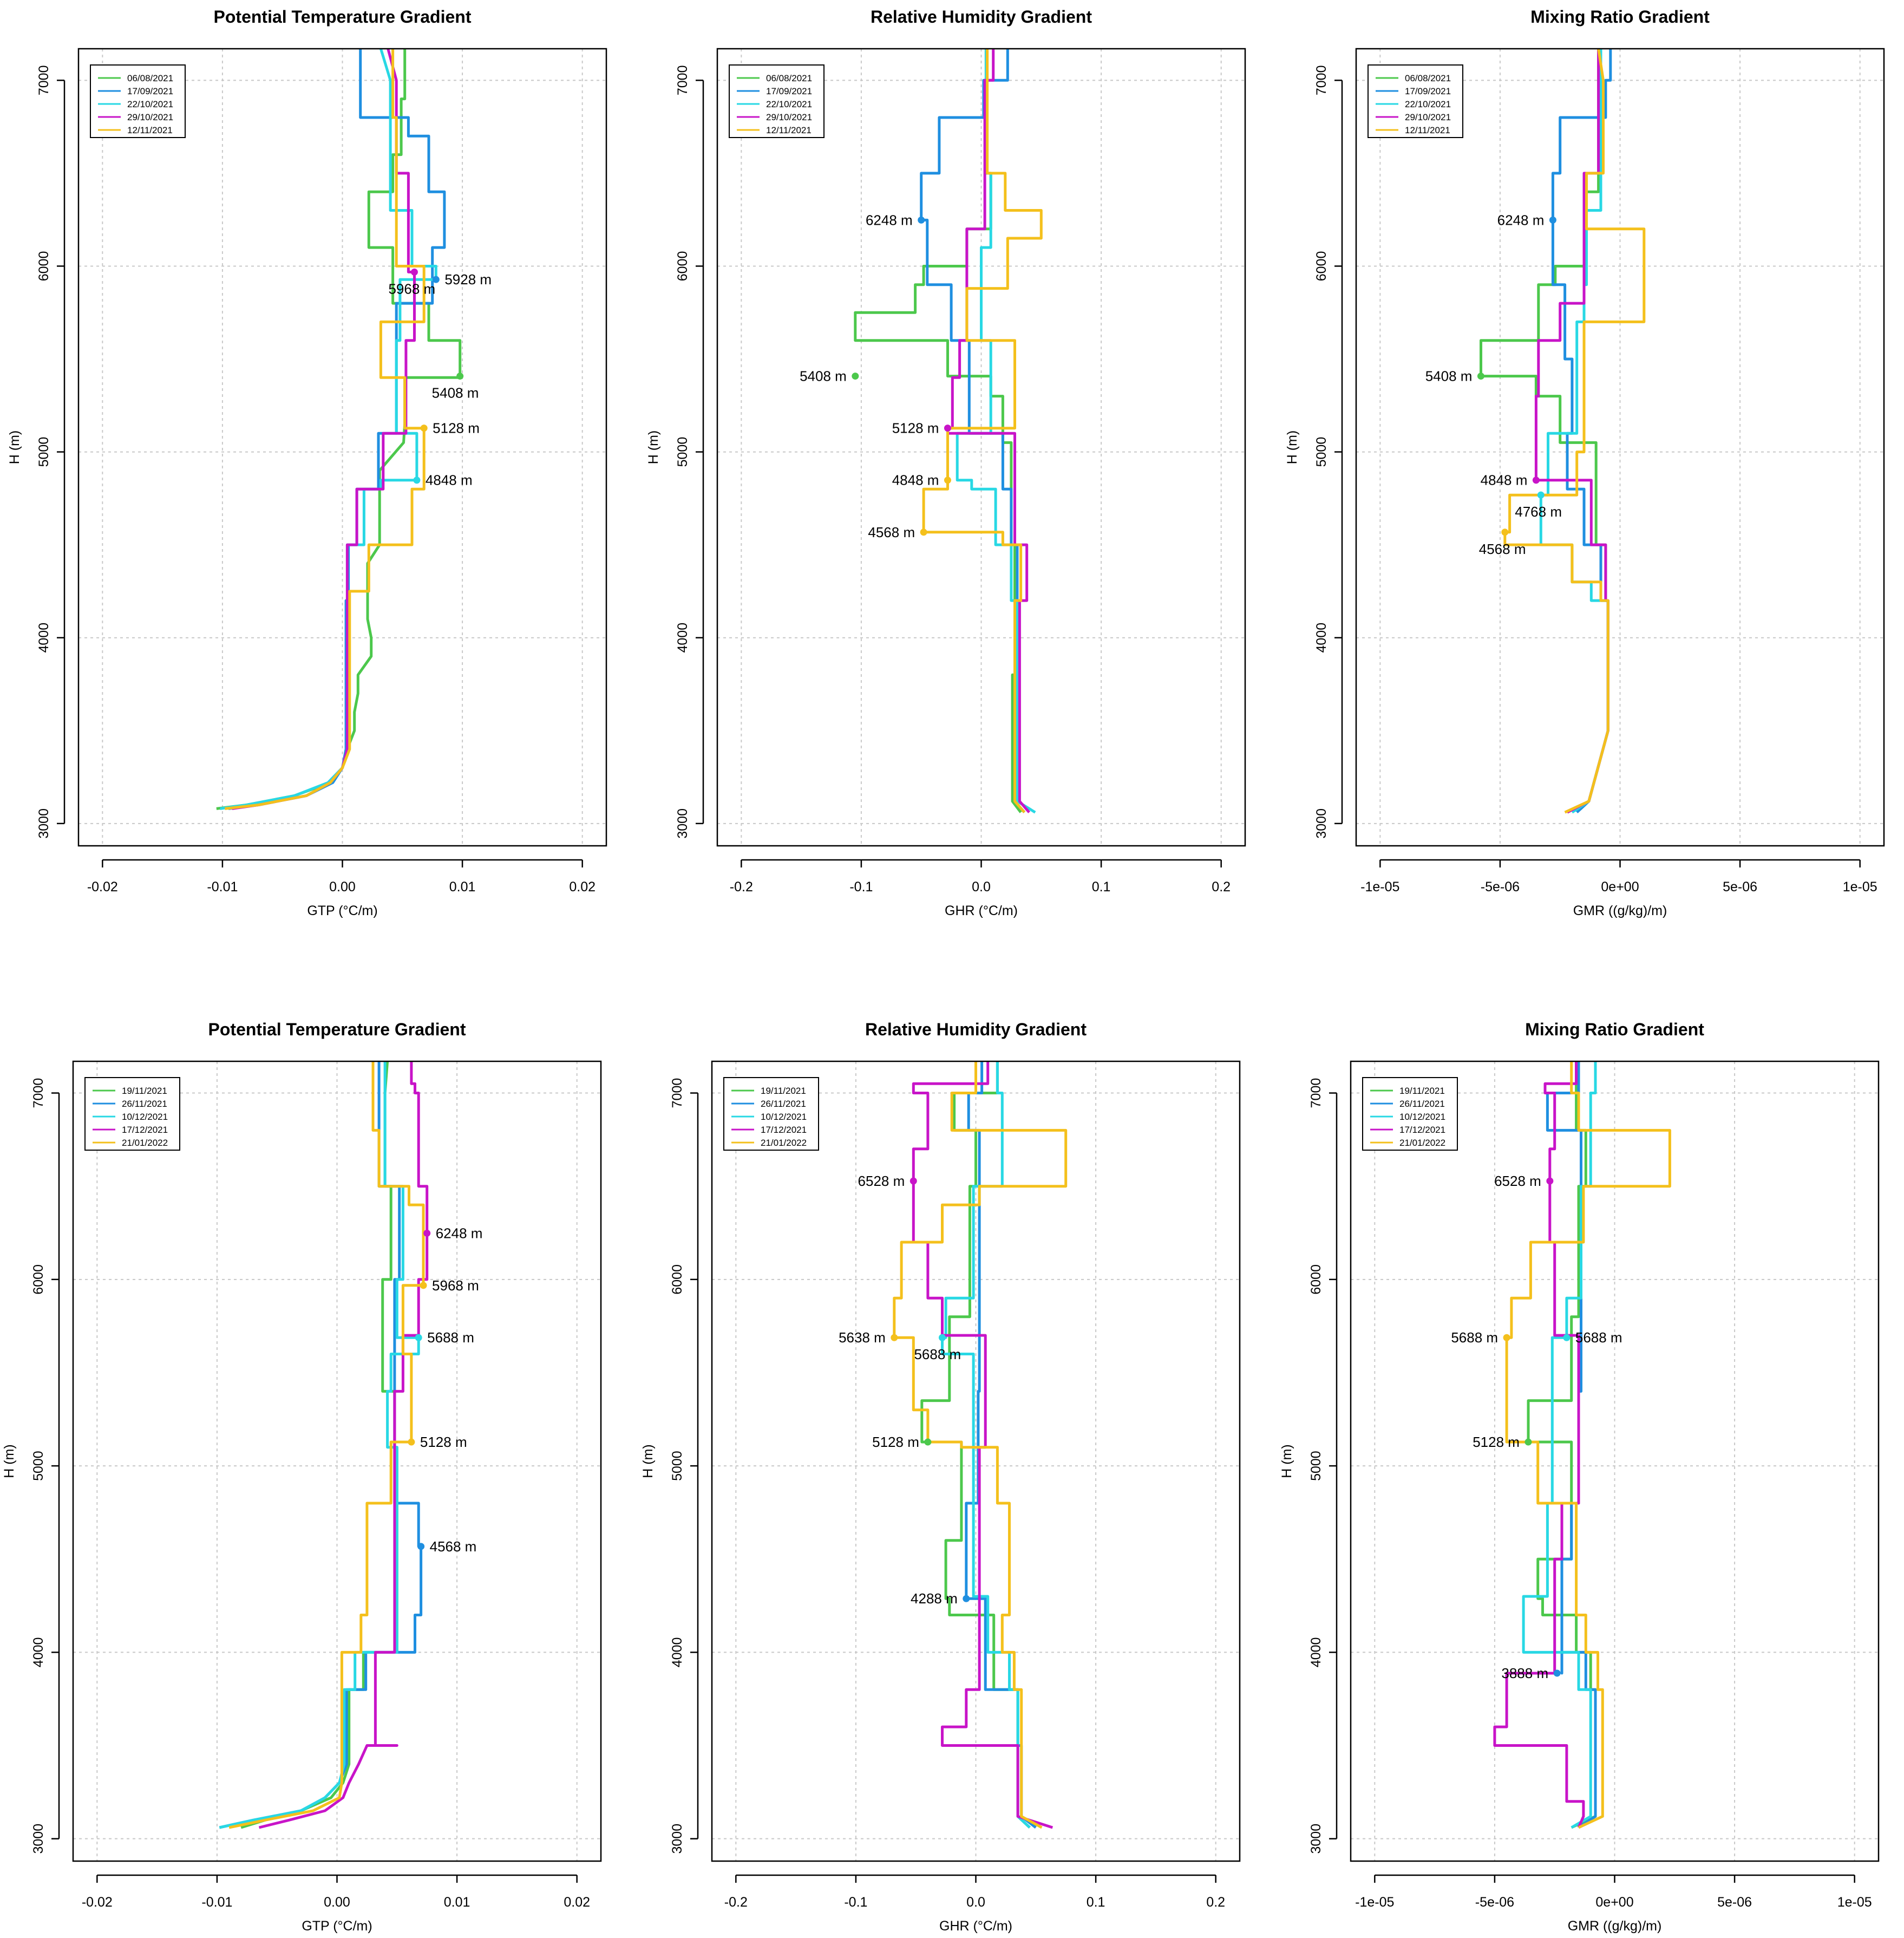  I want to click on x-tick-label: -0.02, so click(97, 1902).